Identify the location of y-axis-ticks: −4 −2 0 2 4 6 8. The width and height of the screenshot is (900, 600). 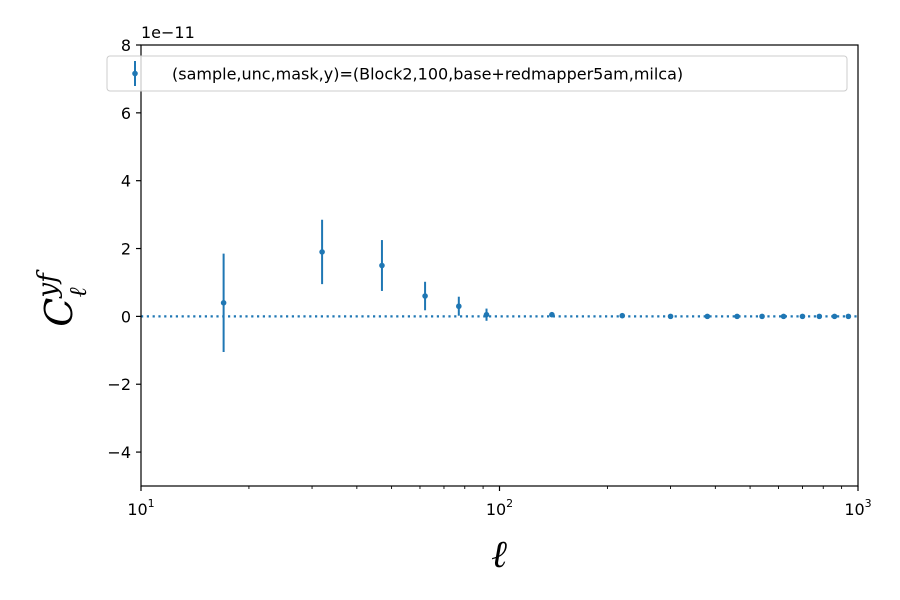
(124, 249).